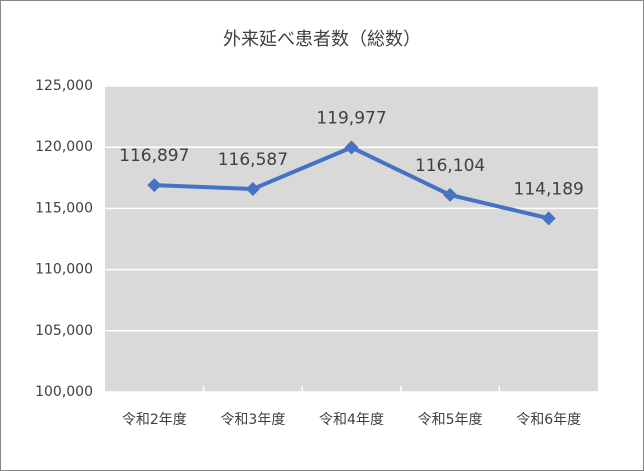 The width and height of the screenshot is (644, 471). Describe the element at coordinates (64, 208) in the screenshot. I see `y-tick-label: 115,000` at that location.